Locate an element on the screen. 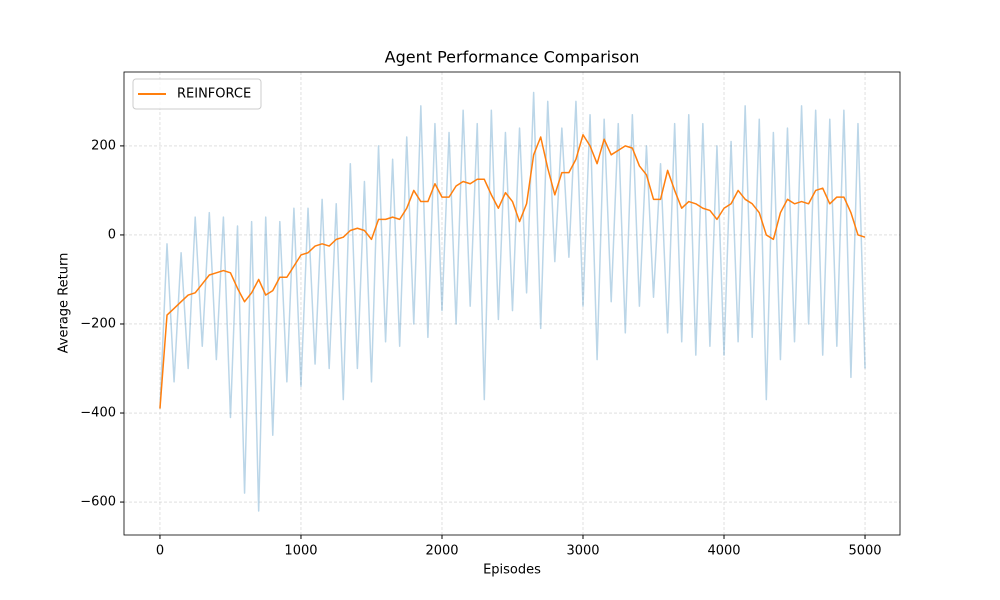 The width and height of the screenshot is (1000, 600). y-tick-label: 0 is located at coordinates (112, 234).